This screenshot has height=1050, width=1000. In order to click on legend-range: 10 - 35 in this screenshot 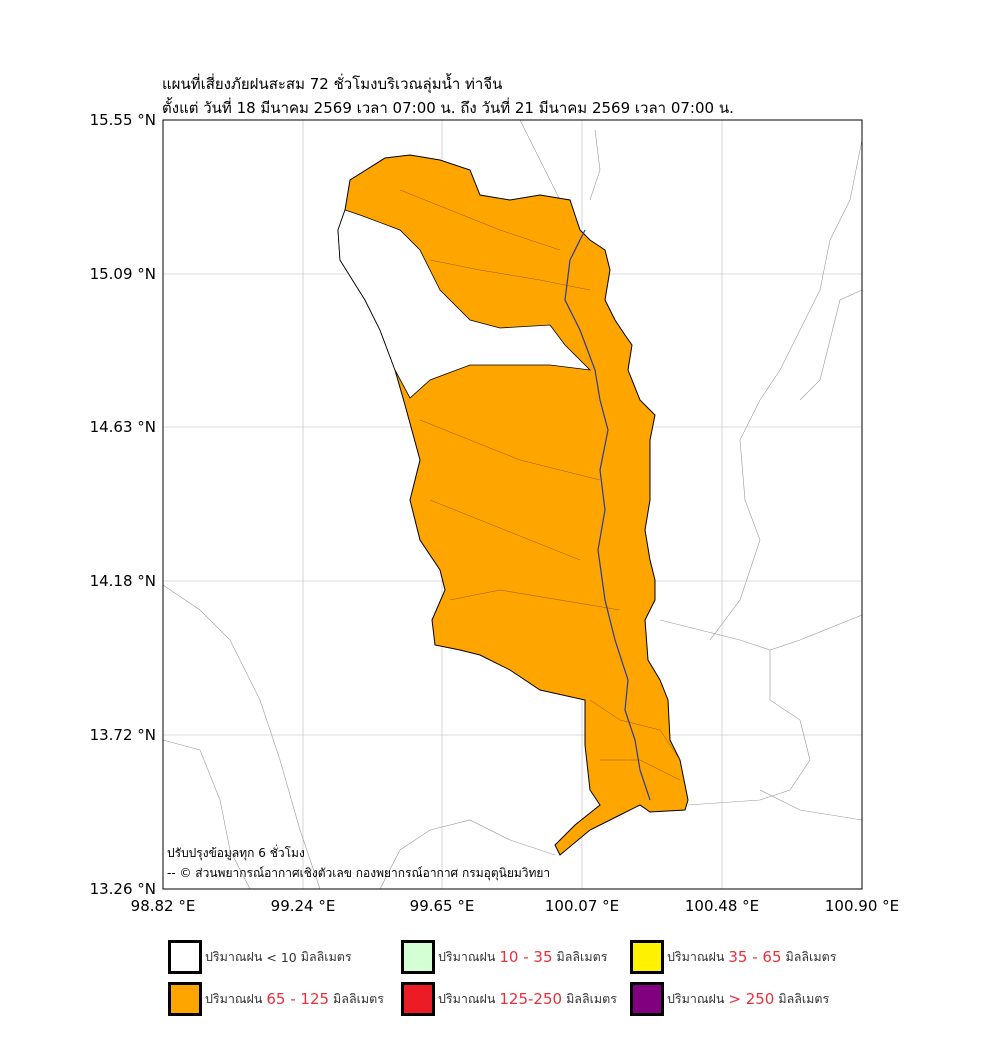, I will do `click(526, 957)`.